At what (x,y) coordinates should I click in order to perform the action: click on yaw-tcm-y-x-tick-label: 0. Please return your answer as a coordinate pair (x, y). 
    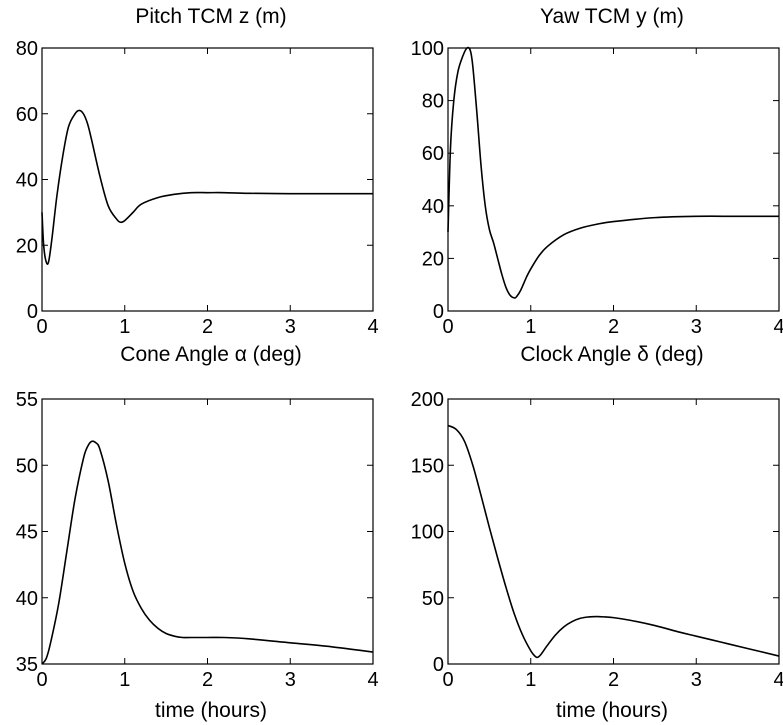
    Looking at the image, I should click on (447, 327).